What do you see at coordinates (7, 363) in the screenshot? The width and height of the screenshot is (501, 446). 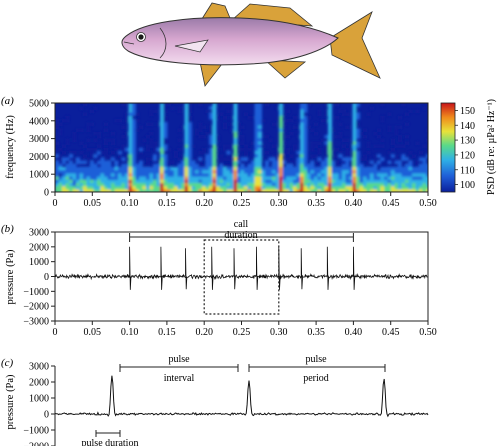 I see `panel-label-c: (c)` at bounding box center [7, 363].